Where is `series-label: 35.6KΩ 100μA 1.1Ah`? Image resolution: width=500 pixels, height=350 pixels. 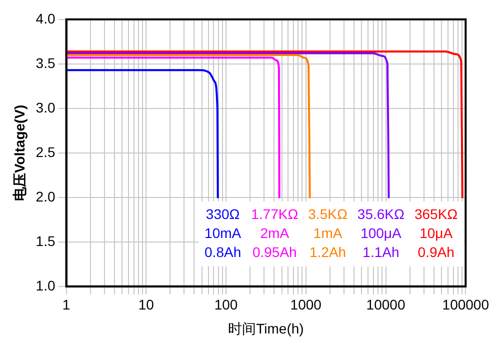 series-label: 35.6KΩ 100μA 1.1Ah is located at coordinates (380, 233).